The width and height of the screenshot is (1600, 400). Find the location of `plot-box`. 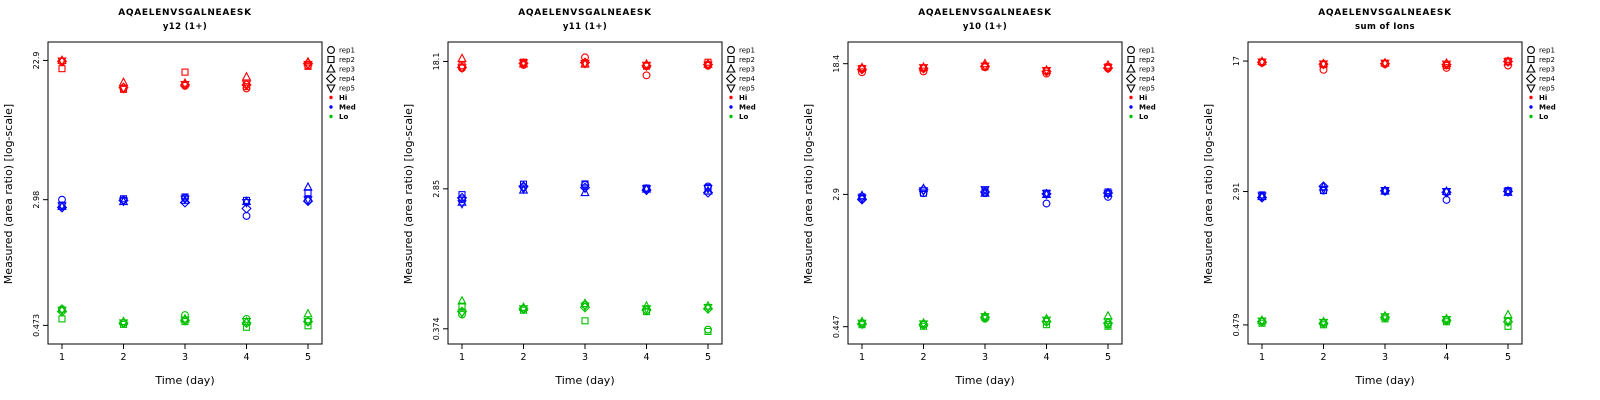

plot-box is located at coordinates (185, 193).